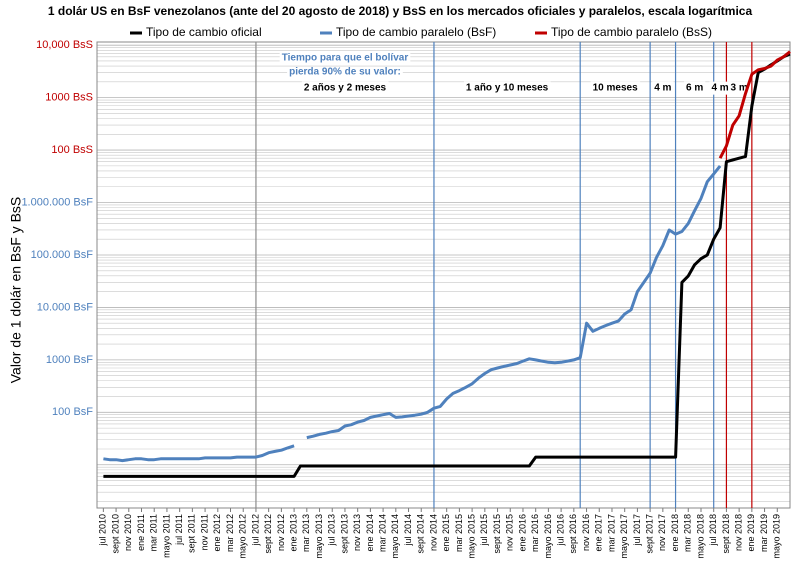 Image resolution: width=800 pixels, height=566 pixels. I want to click on x-tick-label: mar 2019, so click(764, 533).